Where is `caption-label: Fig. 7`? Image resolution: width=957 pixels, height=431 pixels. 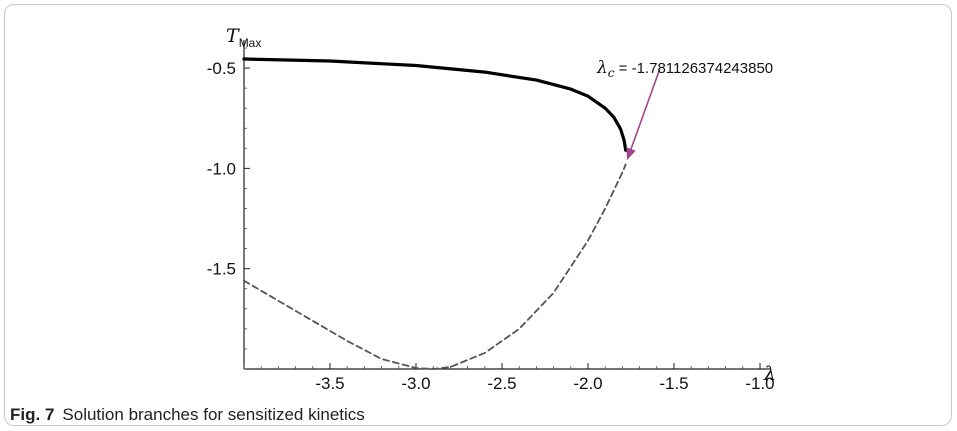
caption-label: Fig. 7 is located at coordinates (32, 414).